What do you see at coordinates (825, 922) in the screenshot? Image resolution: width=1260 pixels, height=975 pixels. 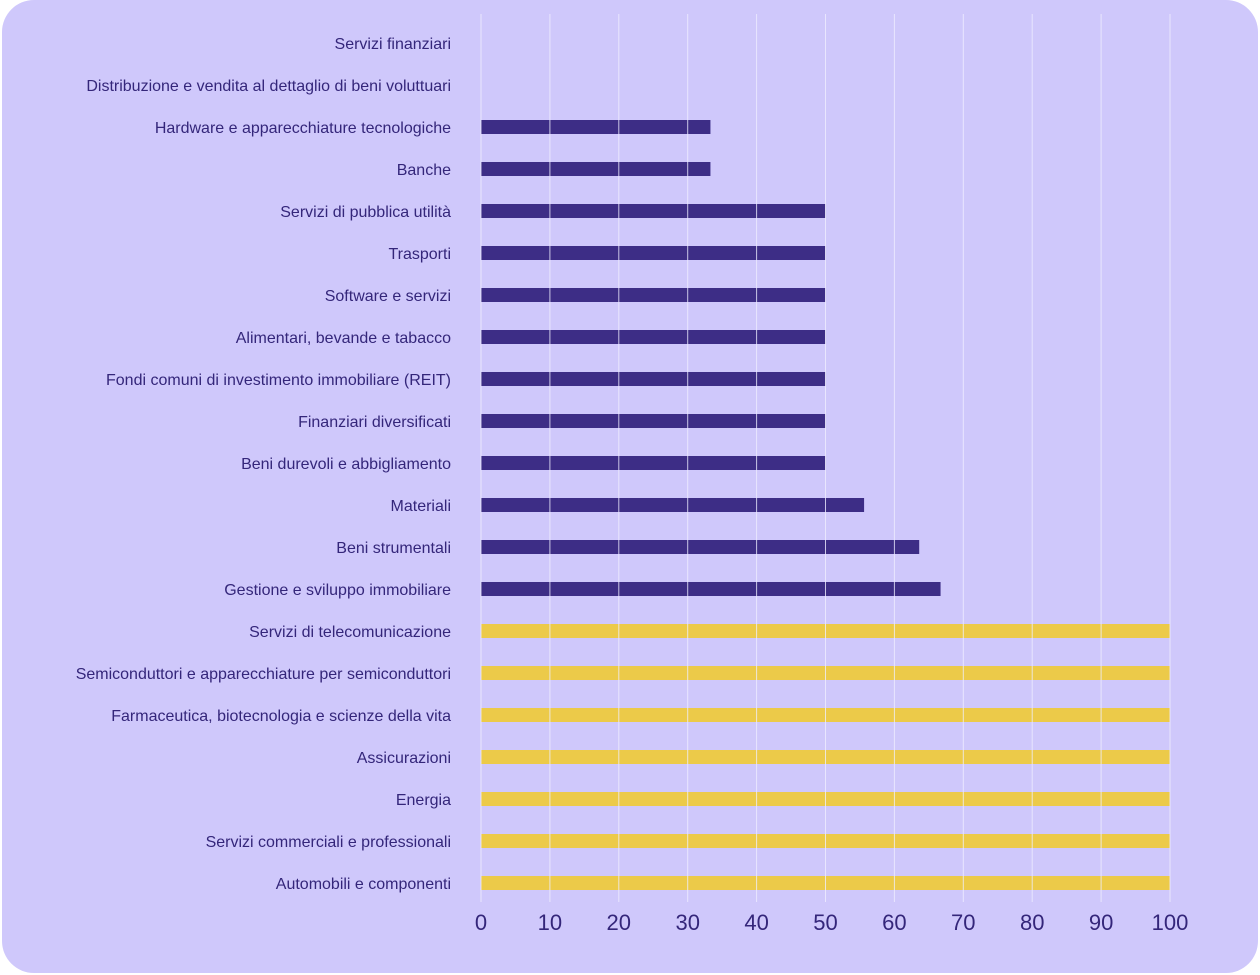 I see `x-tick-label: 50` at bounding box center [825, 922].